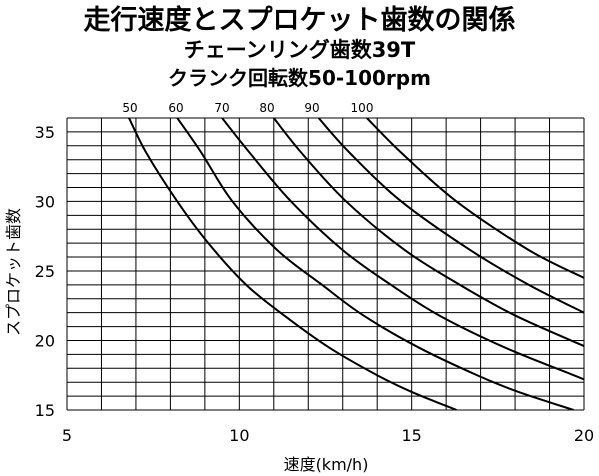 The image size is (599, 476). I want to click on y-tick-label: 15, so click(45, 410).